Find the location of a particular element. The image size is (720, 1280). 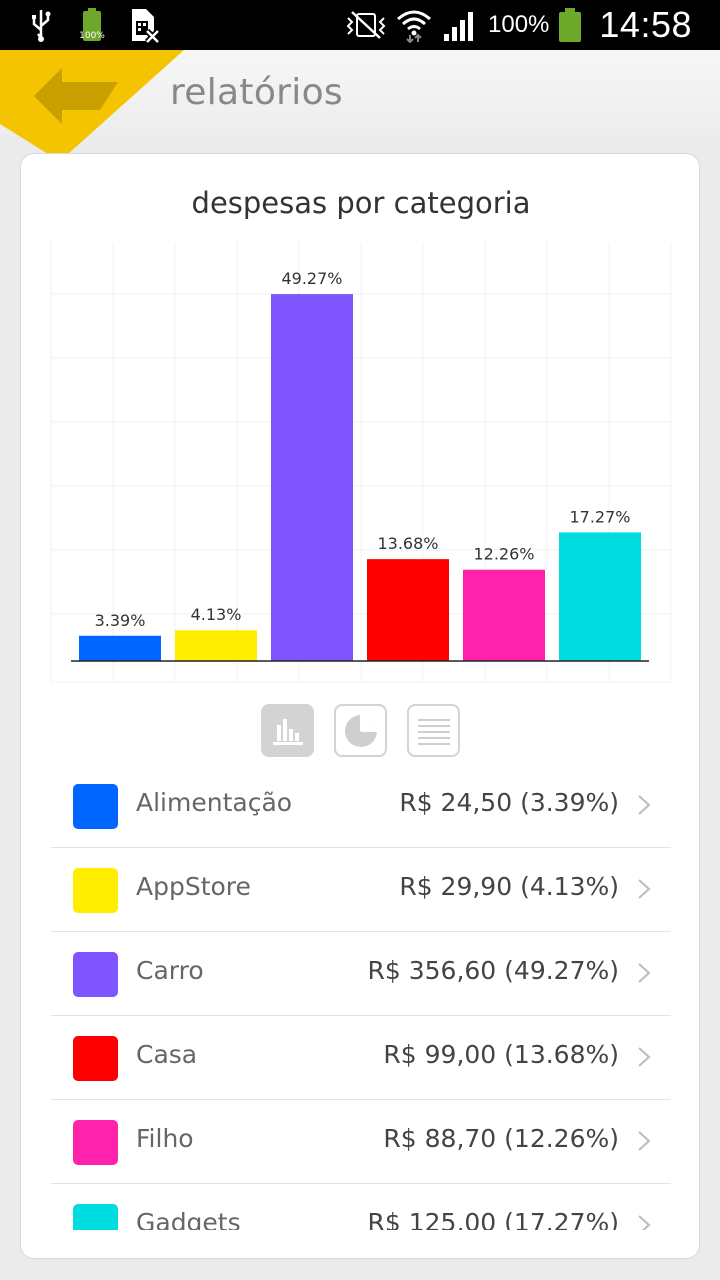

bar-value-label: 12.26% is located at coordinates (503, 554).